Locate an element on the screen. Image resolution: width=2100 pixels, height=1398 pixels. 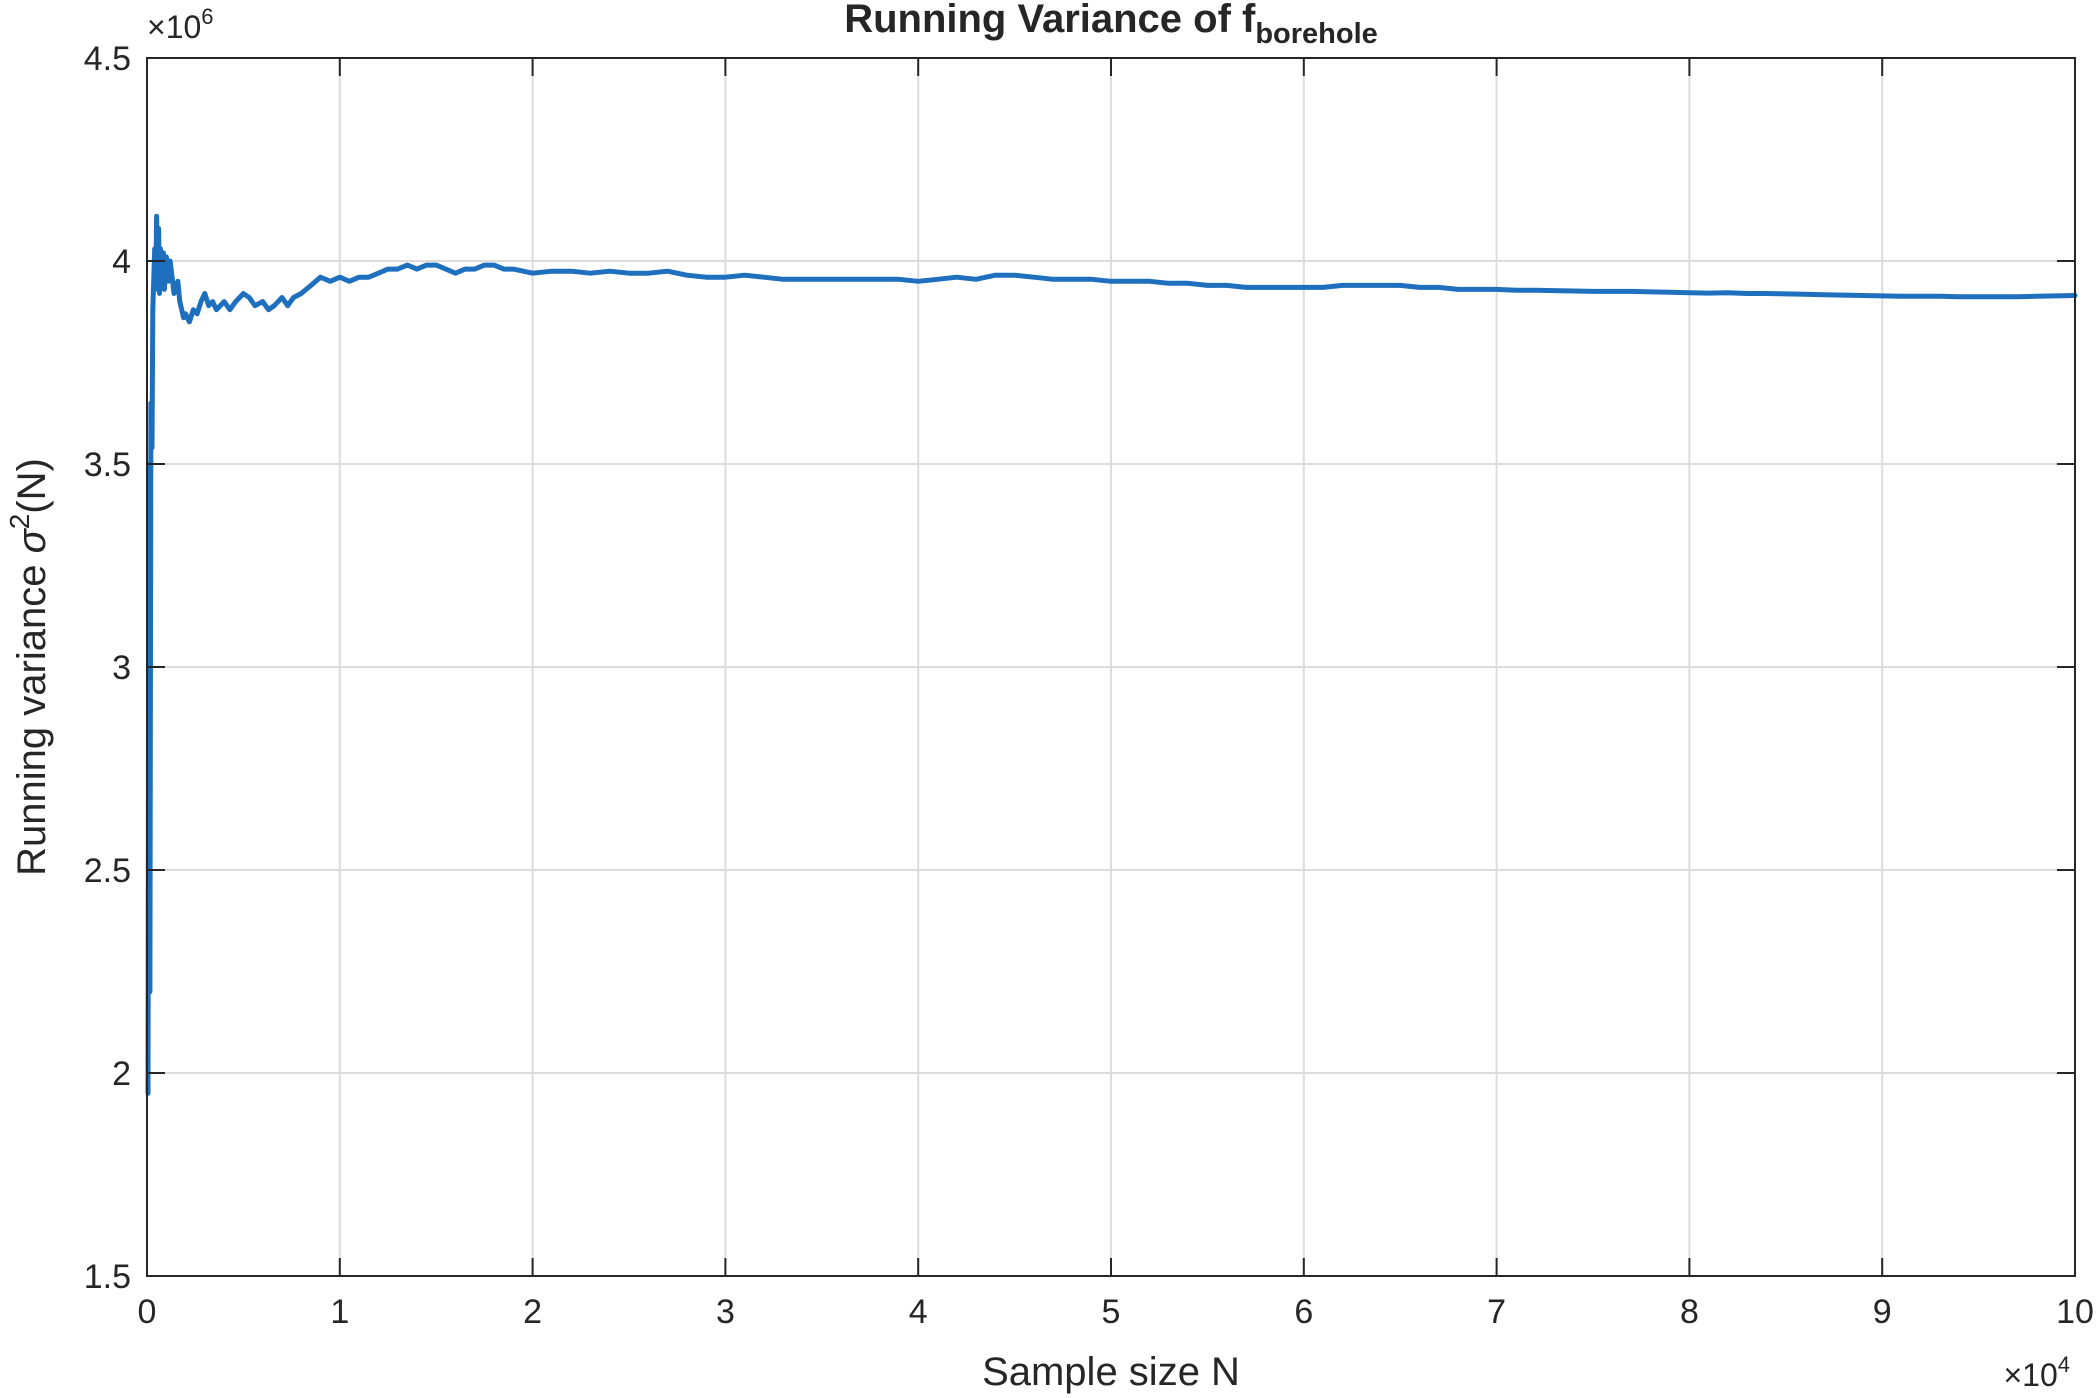
y-multiplier-base: ×10 is located at coordinates (174, 27).